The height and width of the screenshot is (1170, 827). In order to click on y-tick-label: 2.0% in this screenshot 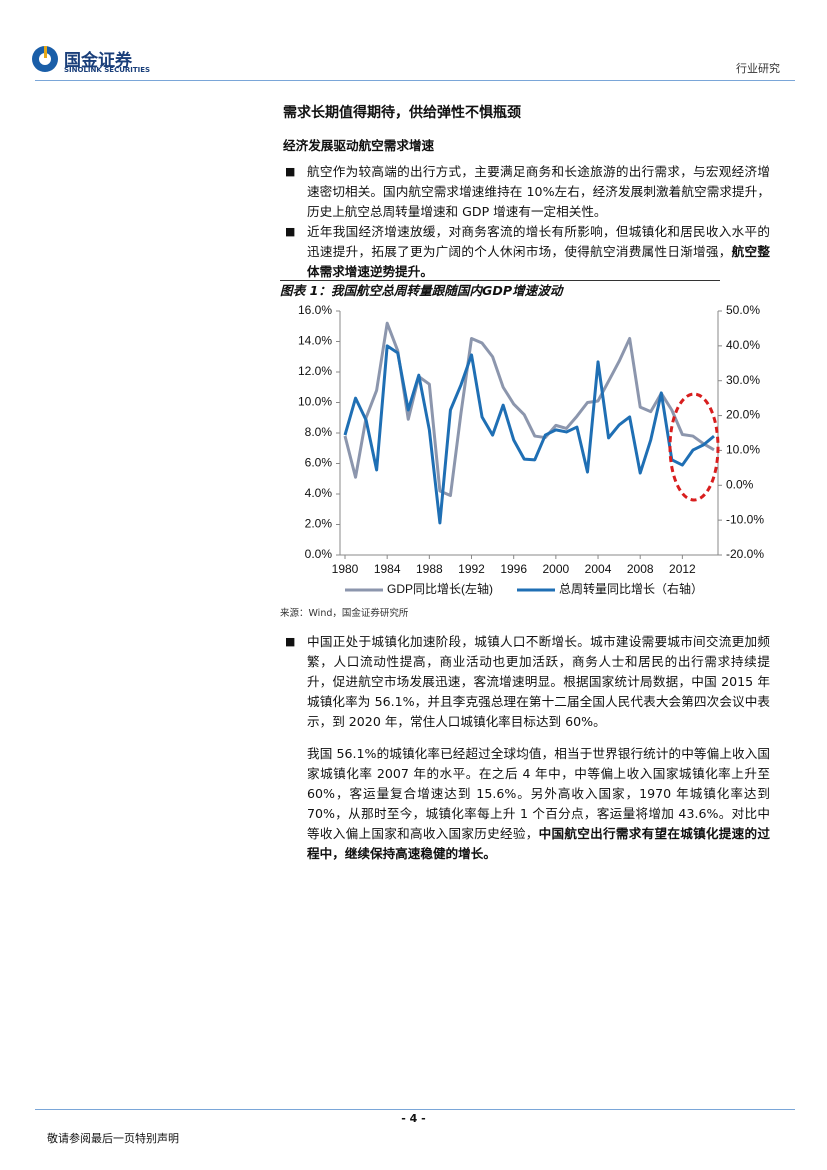, I will do `click(319, 524)`.